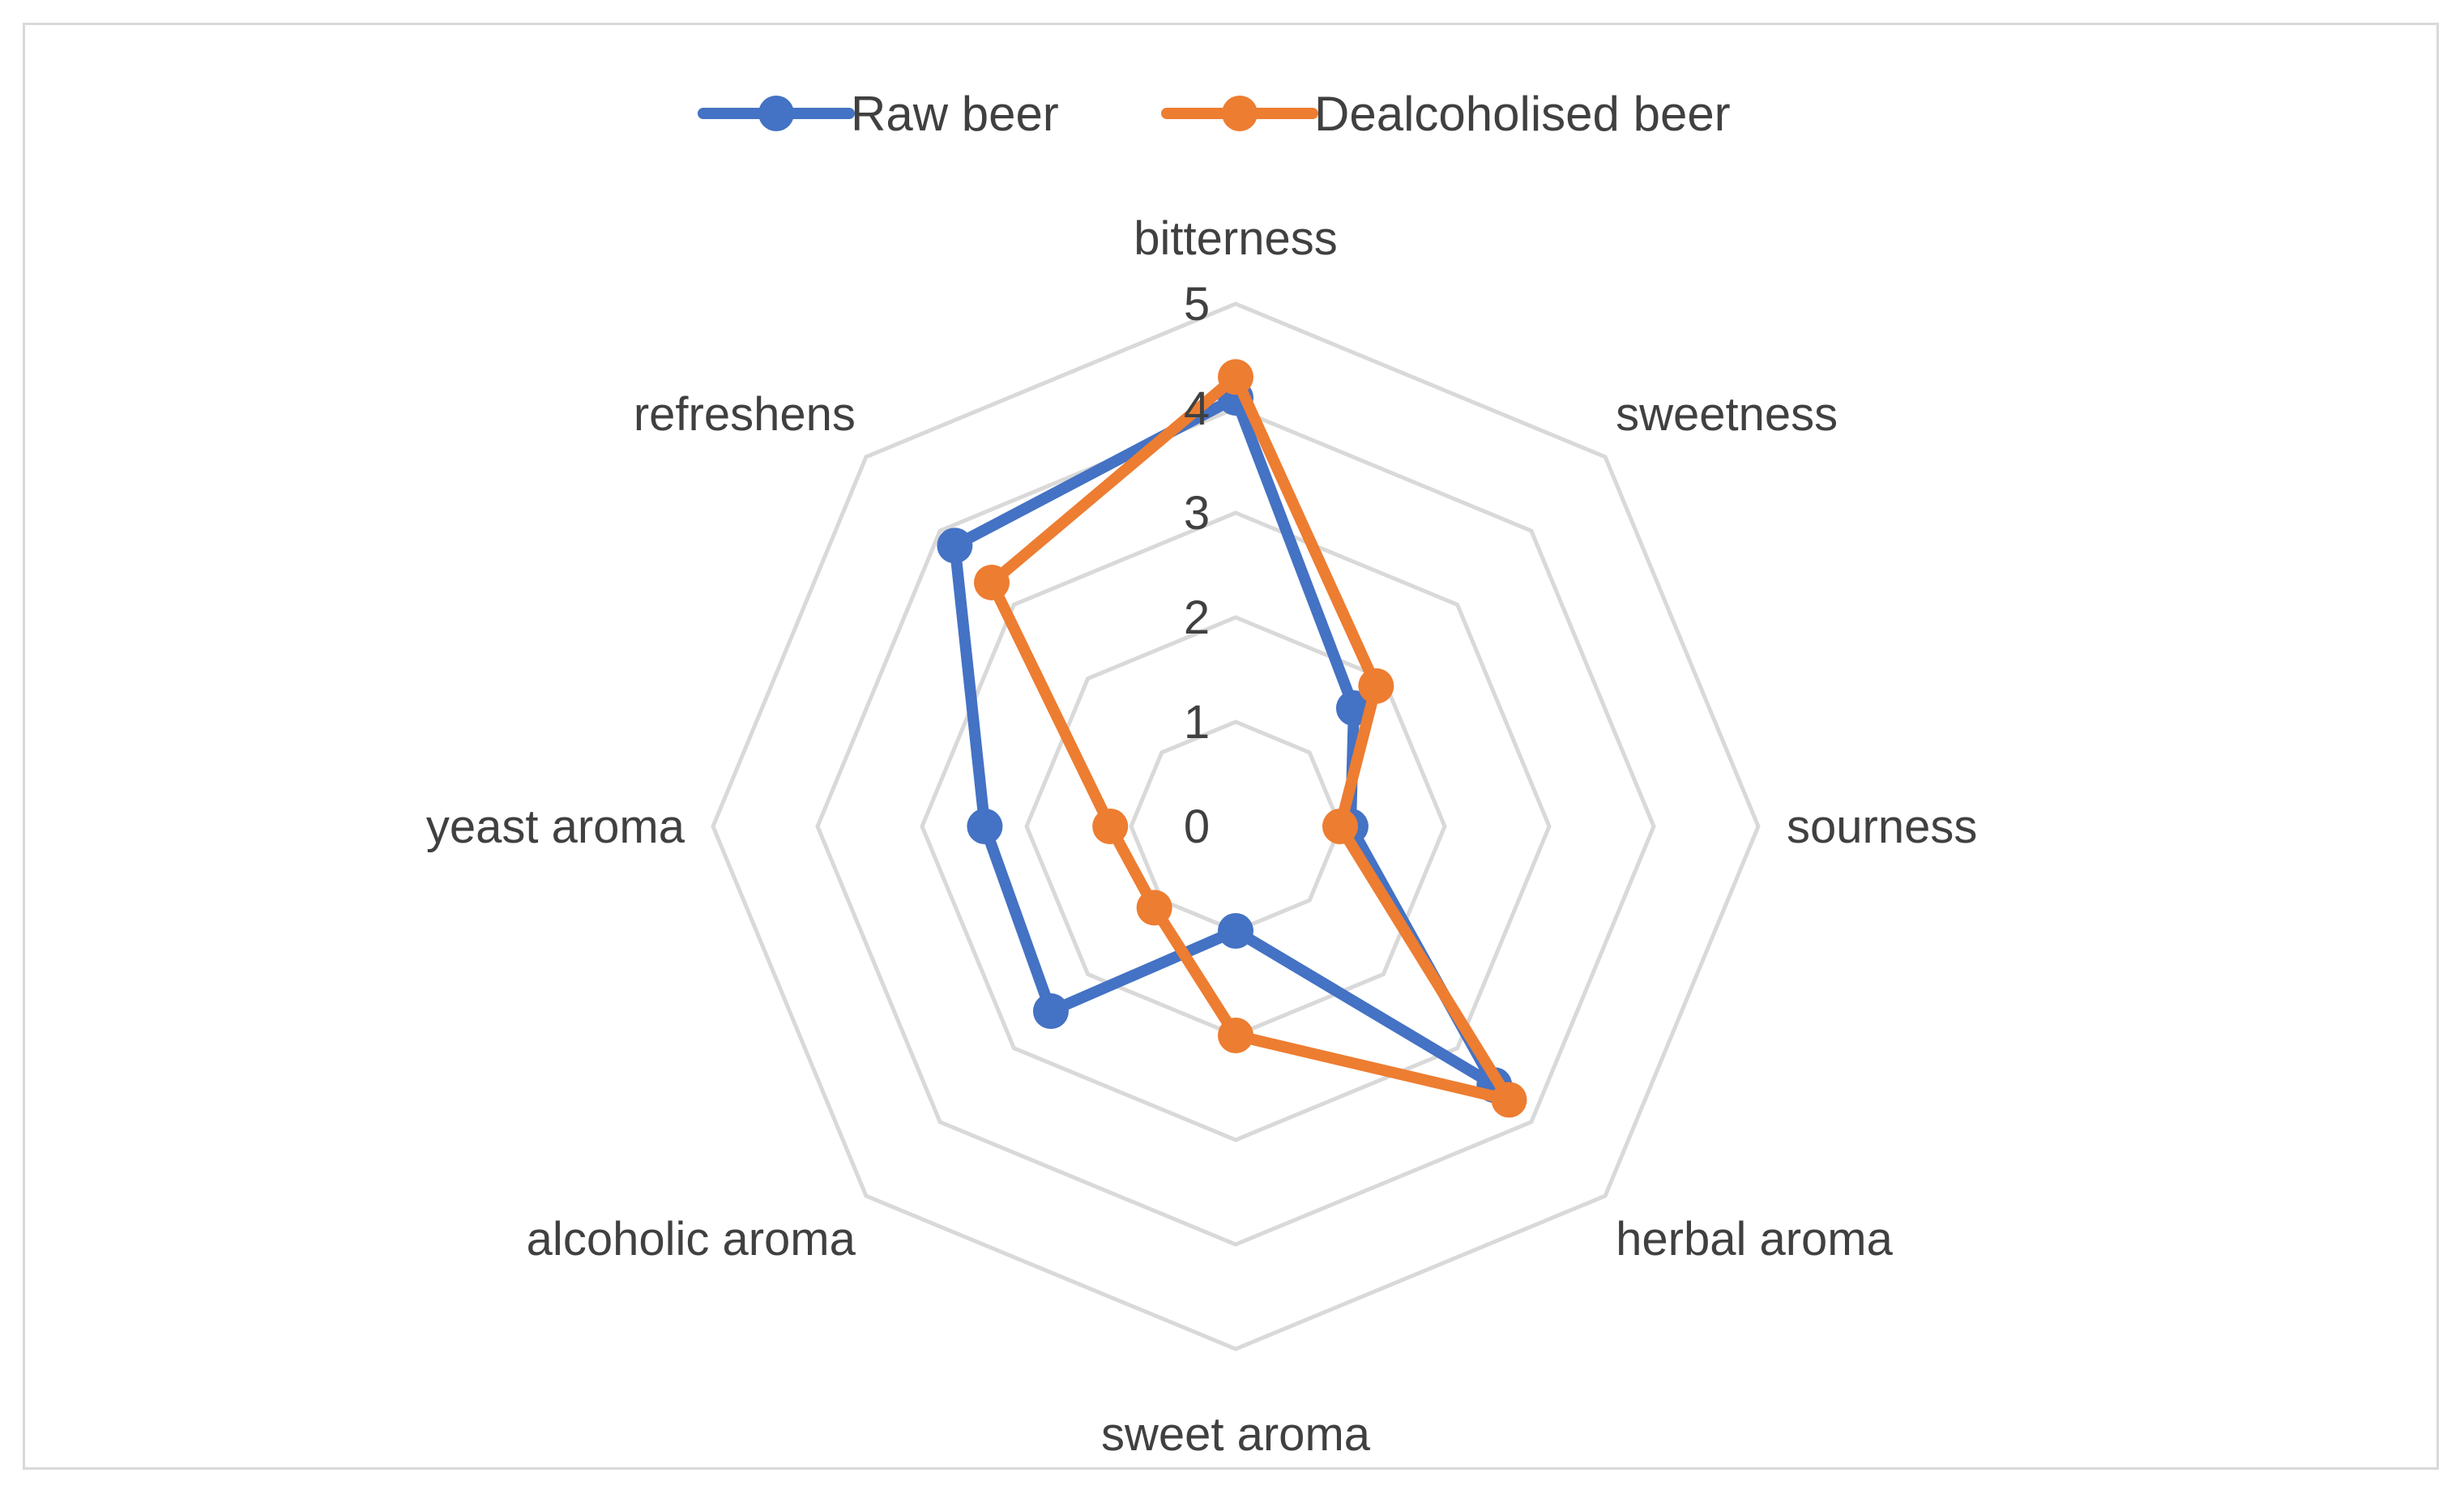  I want to click on series-dealcoholised-beer, so click(1250, 739).